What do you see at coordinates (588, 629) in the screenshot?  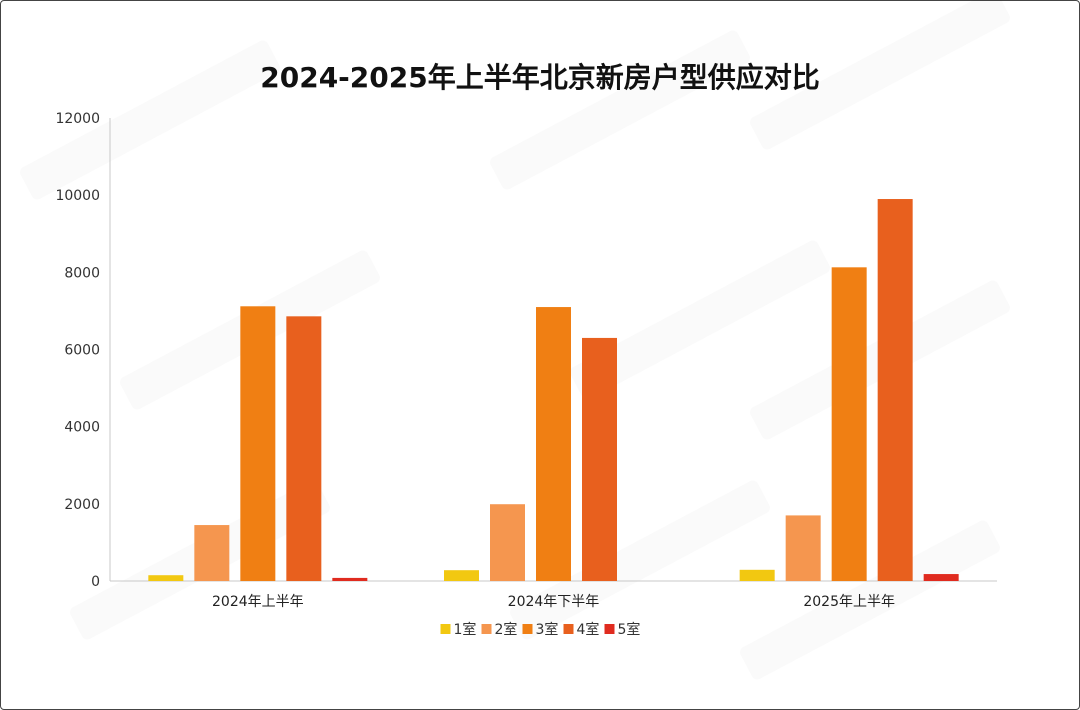 I see `legend-label: 4室` at bounding box center [588, 629].